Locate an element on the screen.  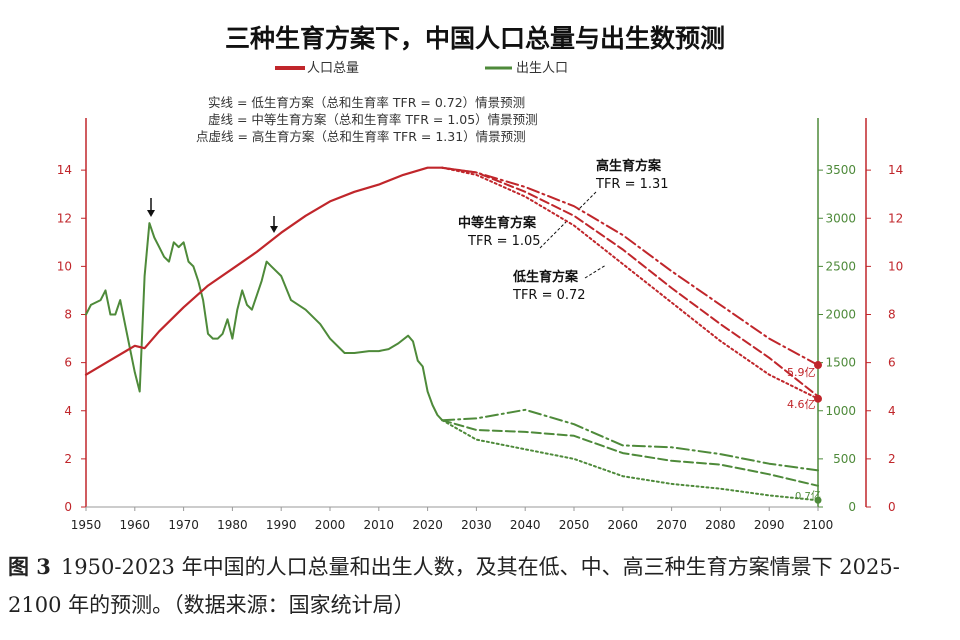
x-tick-label: 2060 is located at coordinates (623, 525).